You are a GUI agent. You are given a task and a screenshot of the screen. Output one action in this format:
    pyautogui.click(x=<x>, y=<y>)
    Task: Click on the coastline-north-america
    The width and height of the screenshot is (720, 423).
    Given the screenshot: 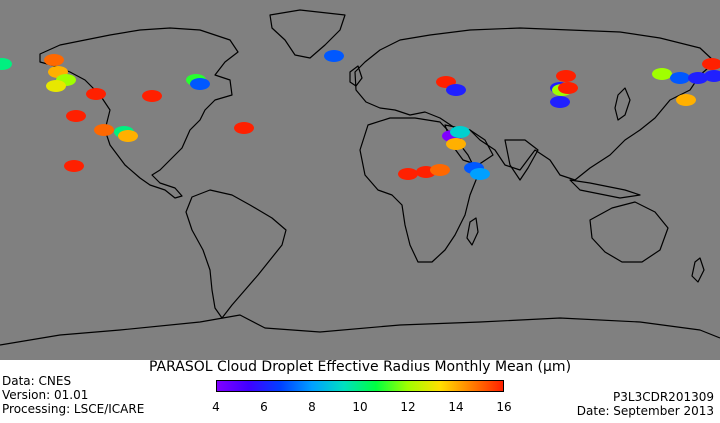 What is the action you would take?
    pyautogui.click(x=139, y=113)
    